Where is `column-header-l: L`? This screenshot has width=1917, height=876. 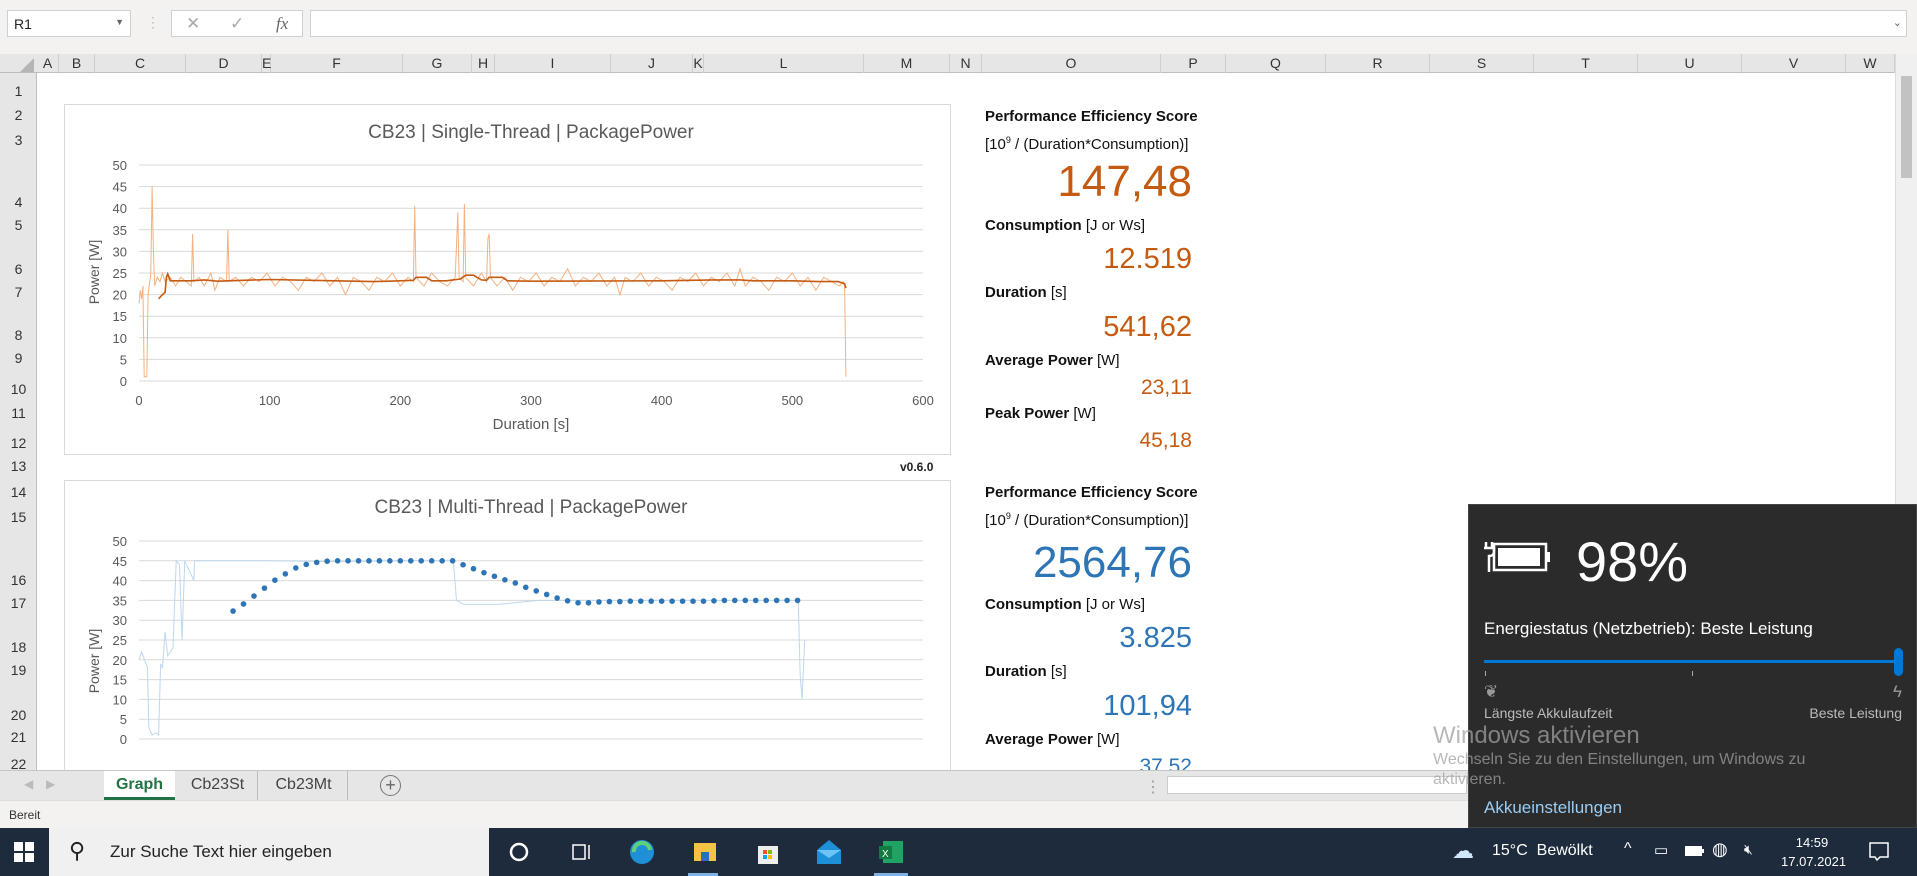
column-header-l: L is located at coordinates (784, 63).